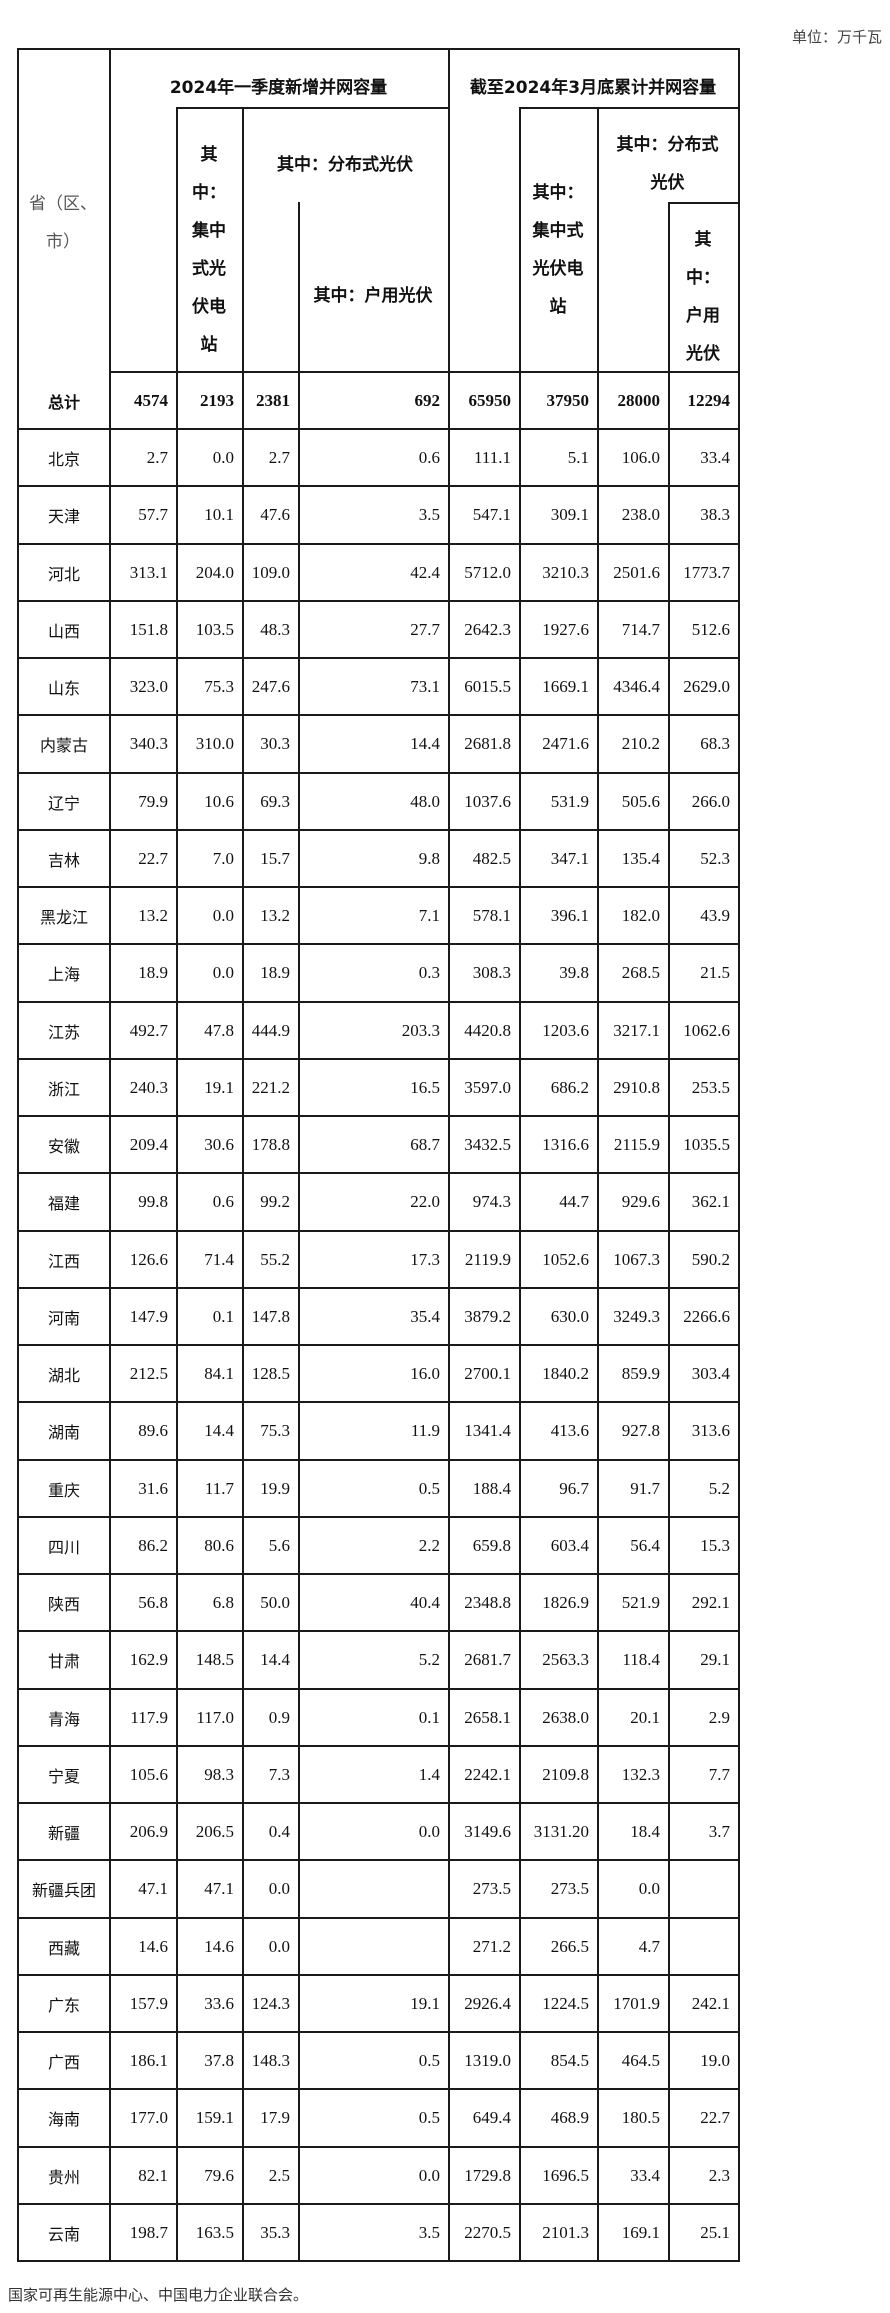 The image size is (890, 2313). I want to click on table-cell-value: 0.6, so click(223, 1201).